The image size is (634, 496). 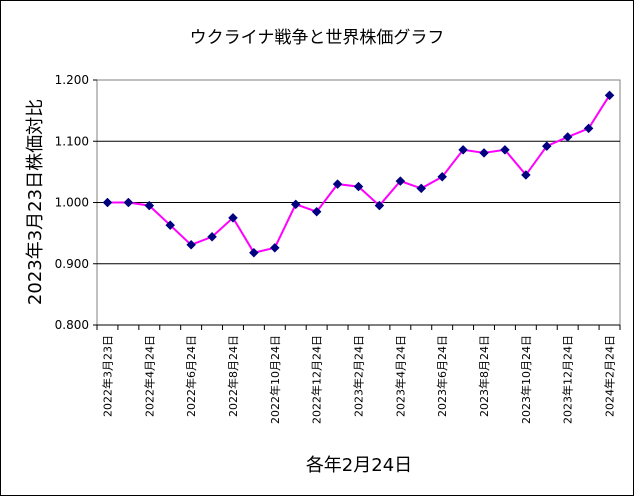 What do you see at coordinates (72, 203) in the screenshot?
I see `y-tick-label: 1.000` at bounding box center [72, 203].